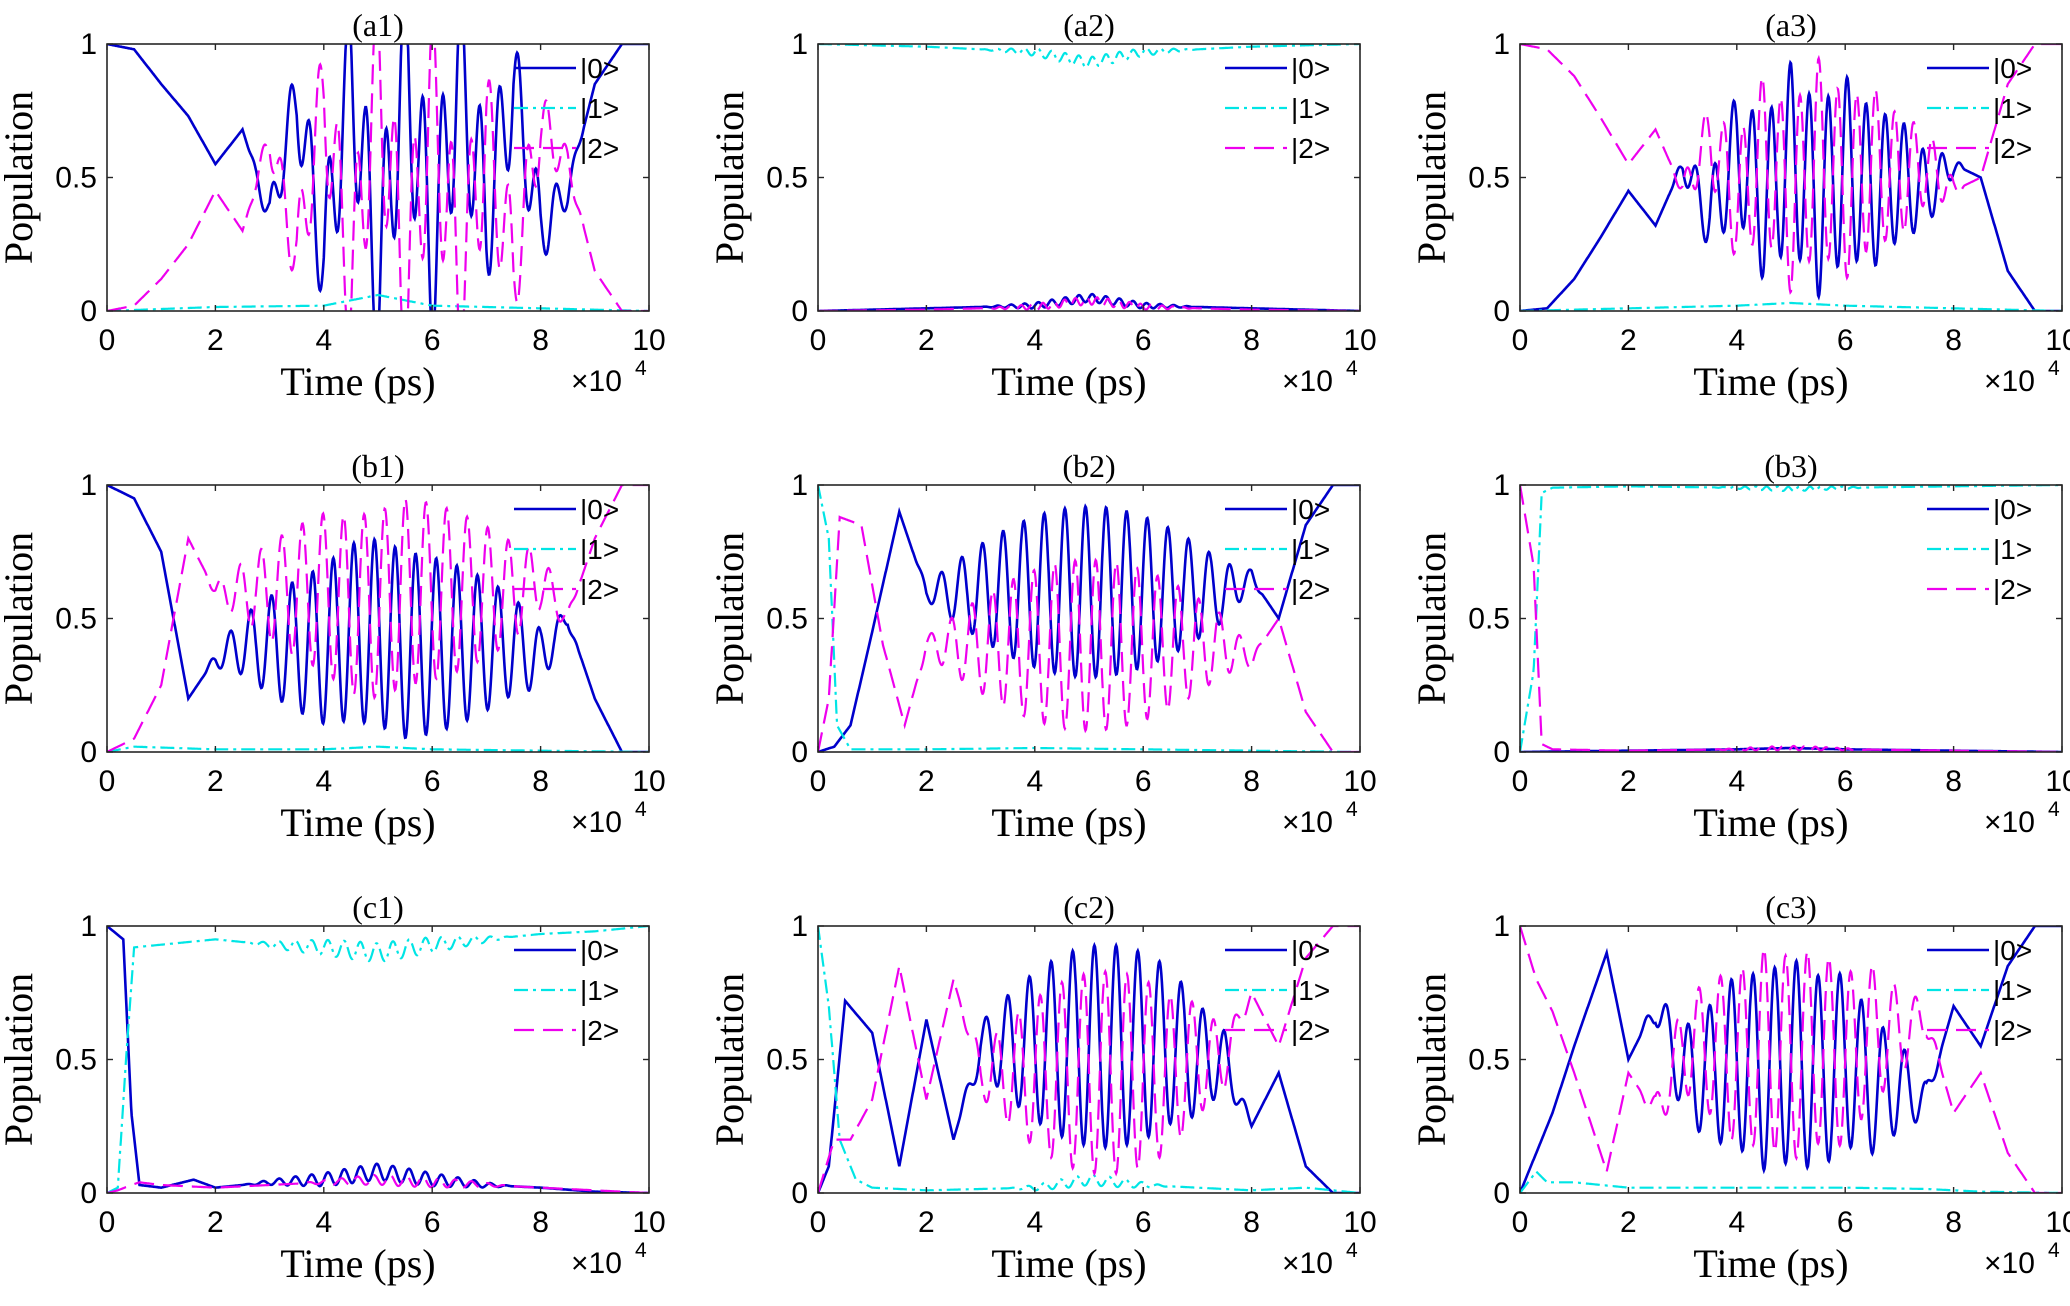  Describe the element at coordinates (1791, 25) in the screenshot. I see `panel-title: (a3)` at that location.